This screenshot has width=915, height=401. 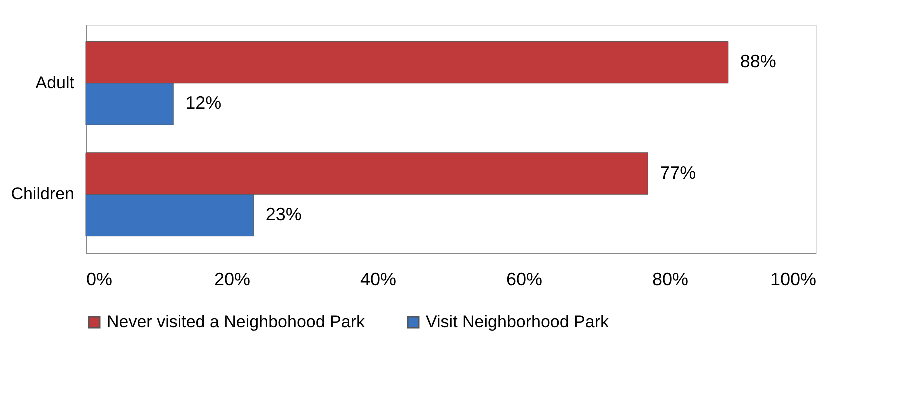 I want to click on x-tick-label: 40%, so click(x=378, y=280).